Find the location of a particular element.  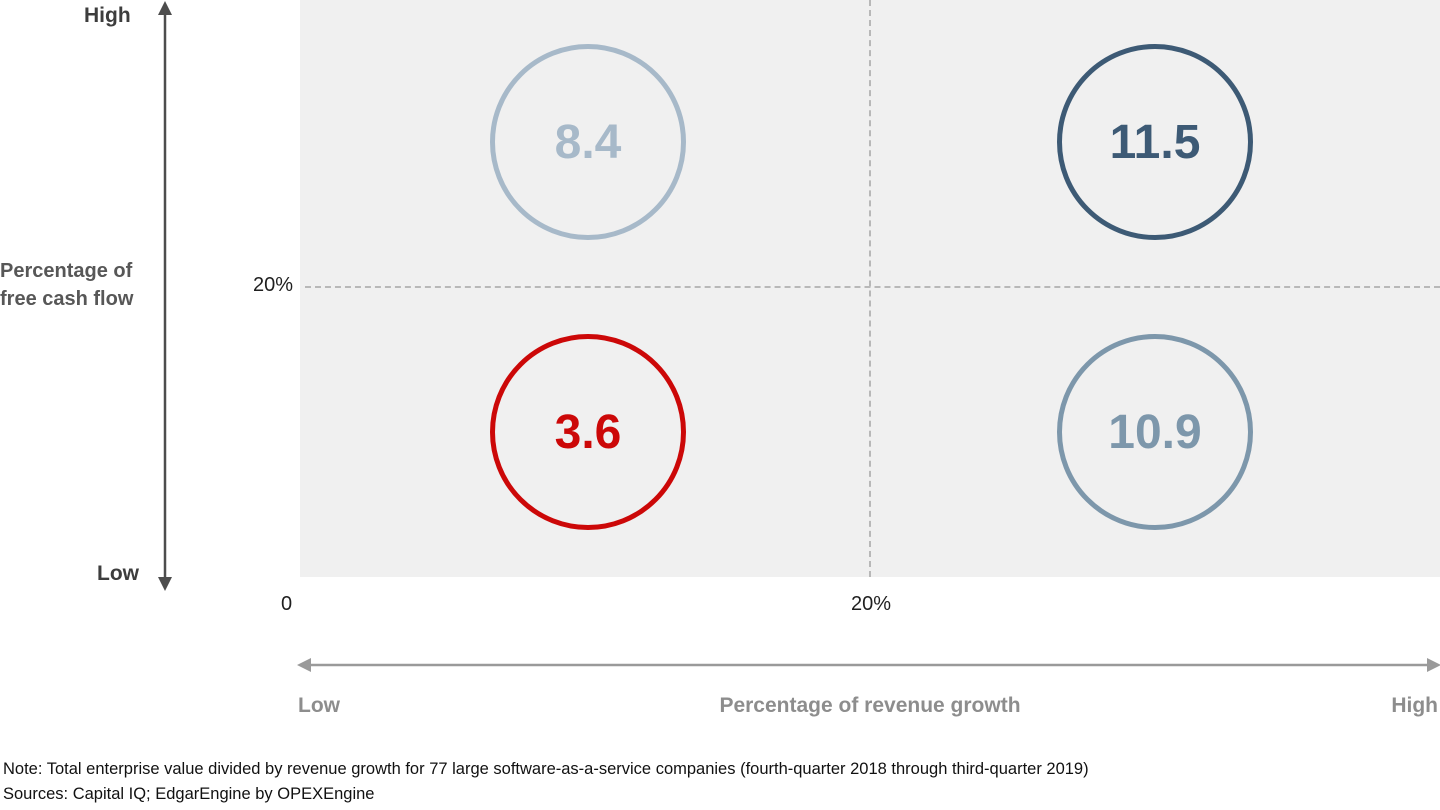

bubble-top-right-value: 11.5 is located at coordinates (1155, 142).